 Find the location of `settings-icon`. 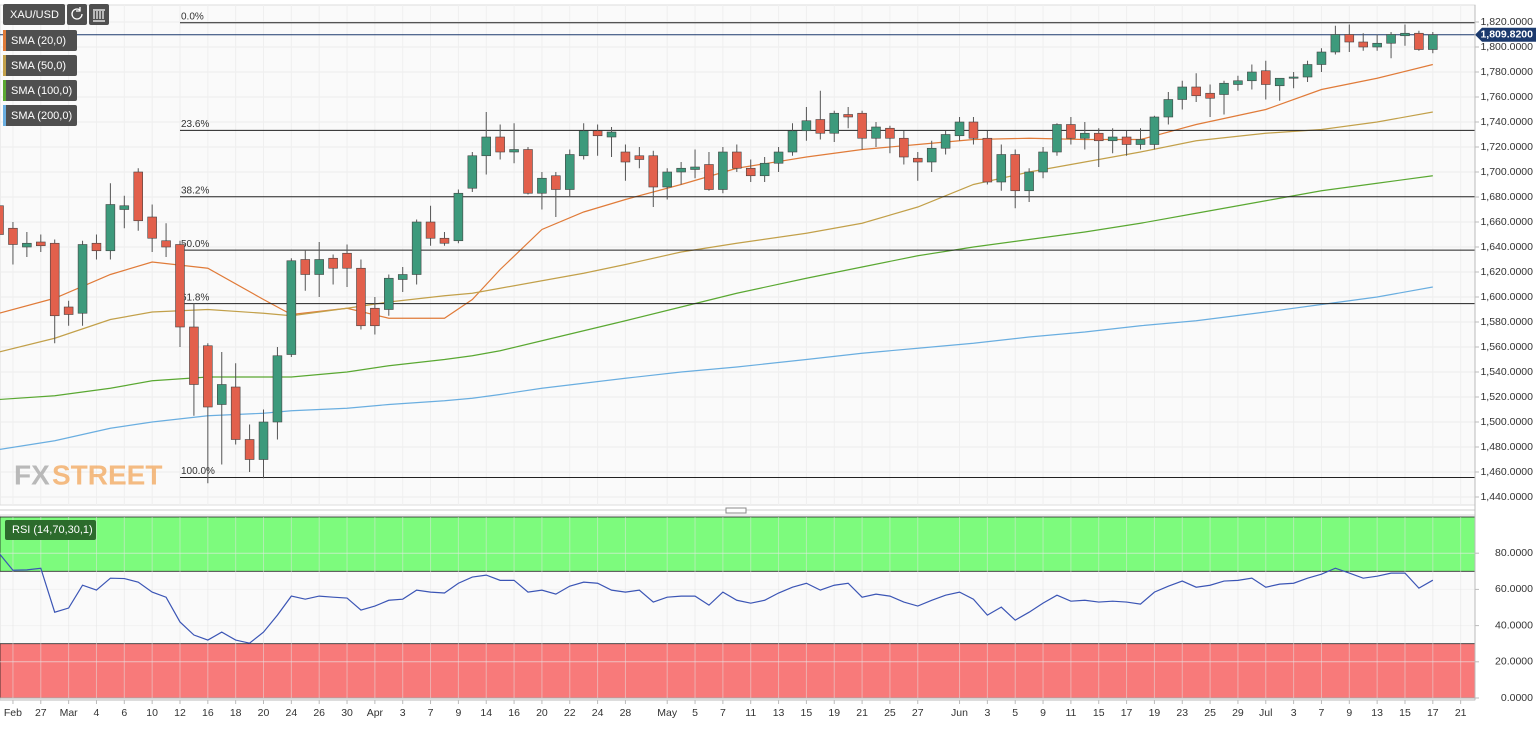

settings-icon is located at coordinates (99, 15).